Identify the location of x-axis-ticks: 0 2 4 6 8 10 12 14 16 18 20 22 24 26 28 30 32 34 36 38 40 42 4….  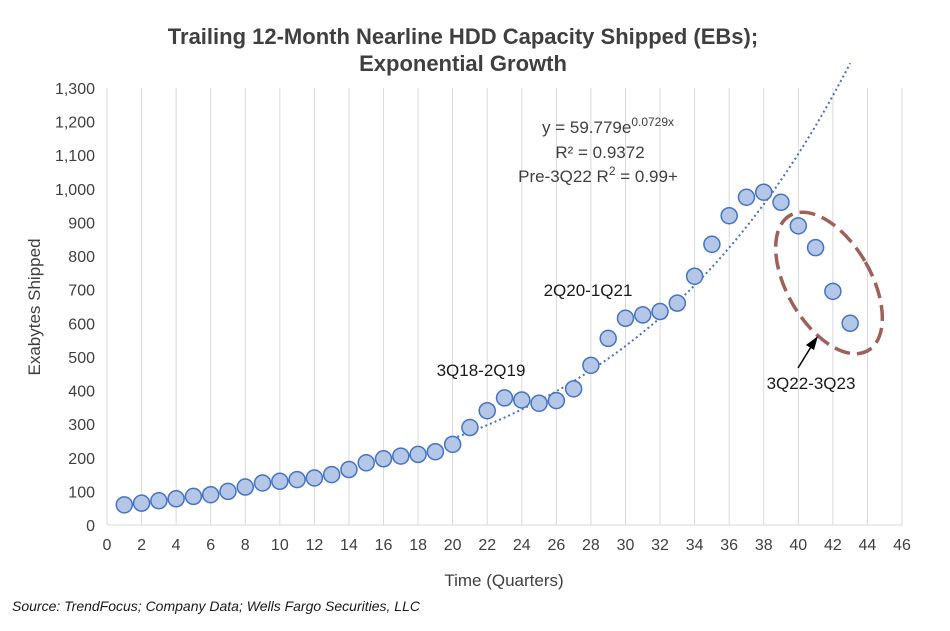
(507, 545).